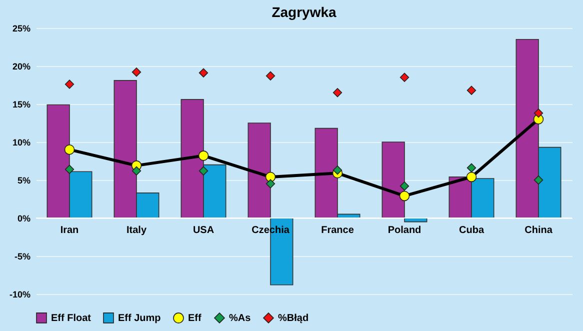 The width and height of the screenshot is (583, 331). Describe the element at coordinates (22, 257) in the screenshot. I see `y-tick-label: -5%` at that location.